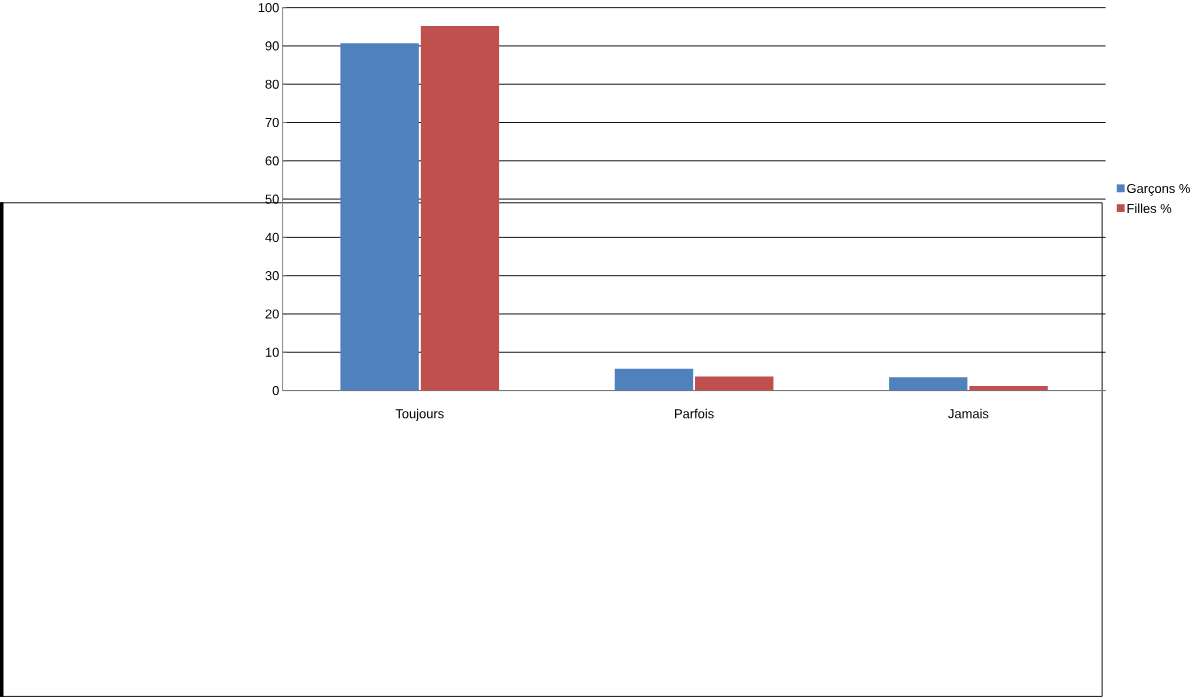 The width and height of the screenshot is (1195, 699). Describe the element at coordinates (694, 413) in the screenshot. I see `x-tick-label: Parfois` at that location.